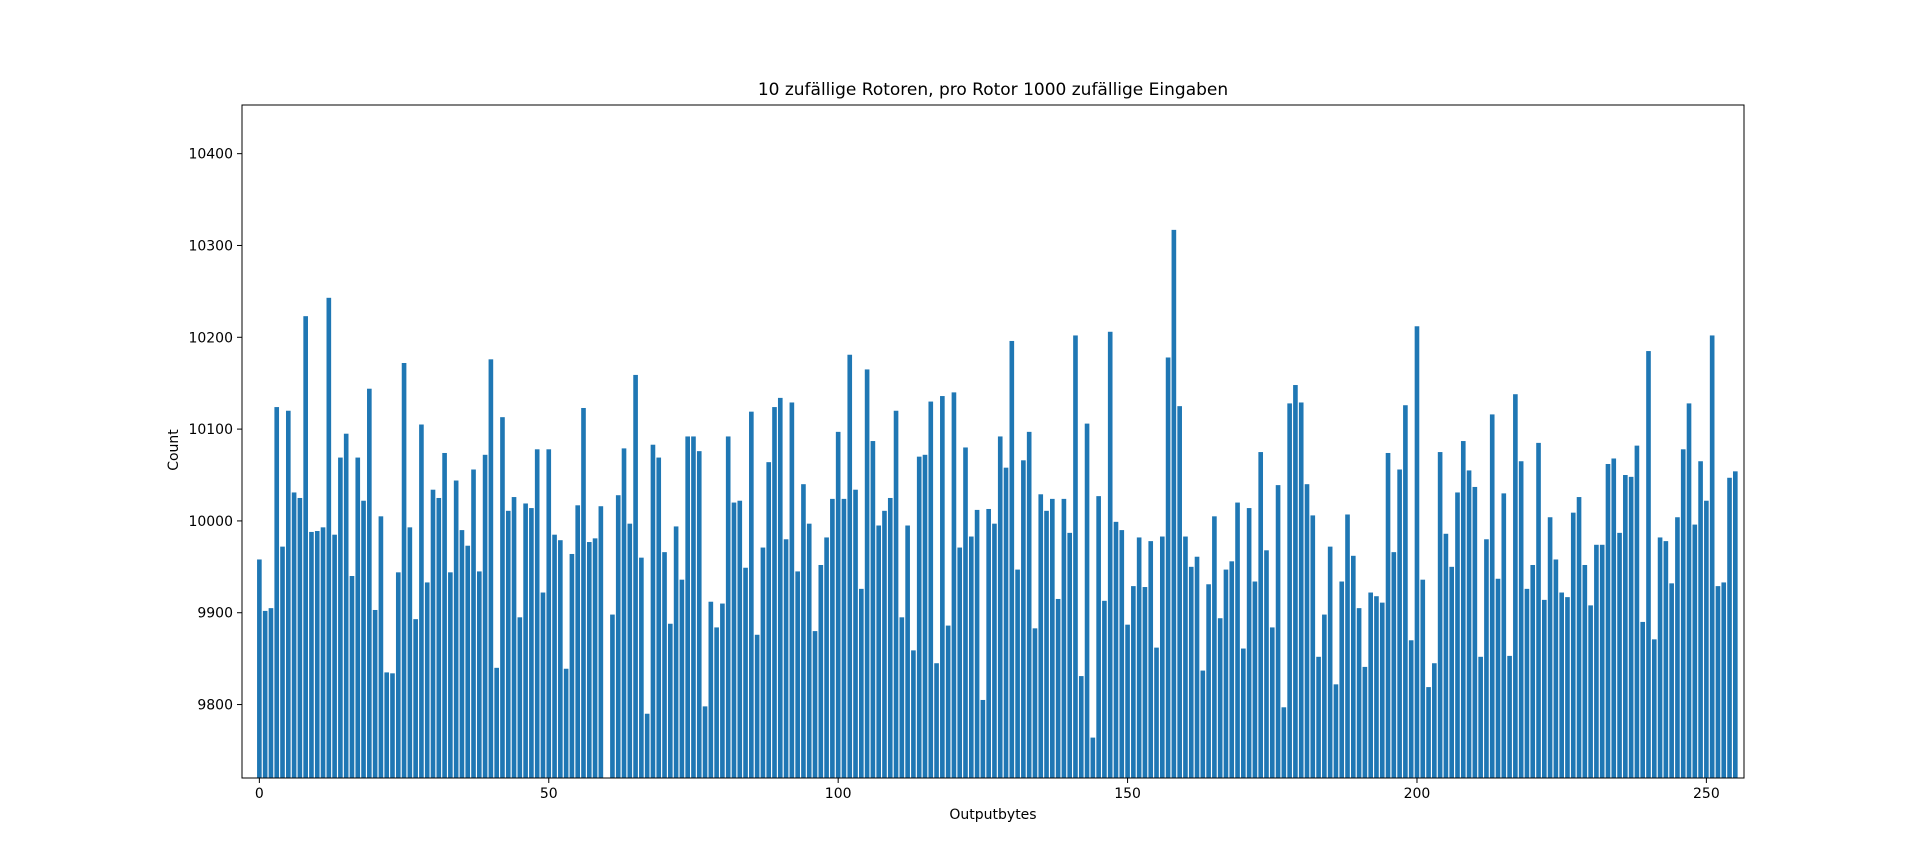  Describe the element at coordinates (987, 790) in the screenshot. I see `x-axis: 0 50 100 150 200 250` at that location.